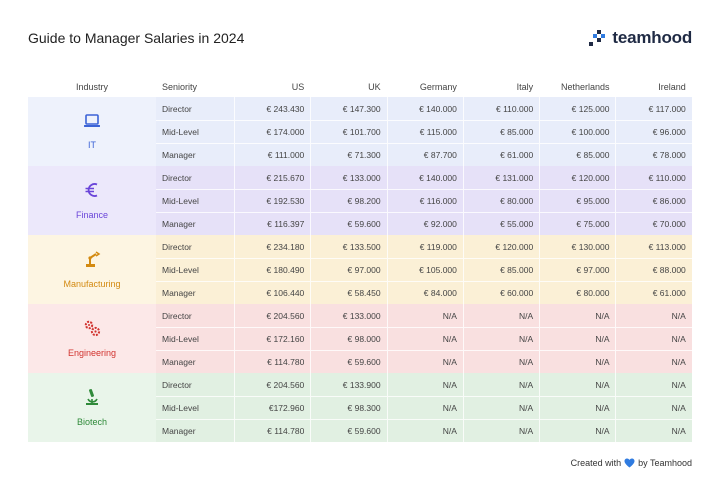  I want to click on salary-cell: € 140.000, so click(424, 177).